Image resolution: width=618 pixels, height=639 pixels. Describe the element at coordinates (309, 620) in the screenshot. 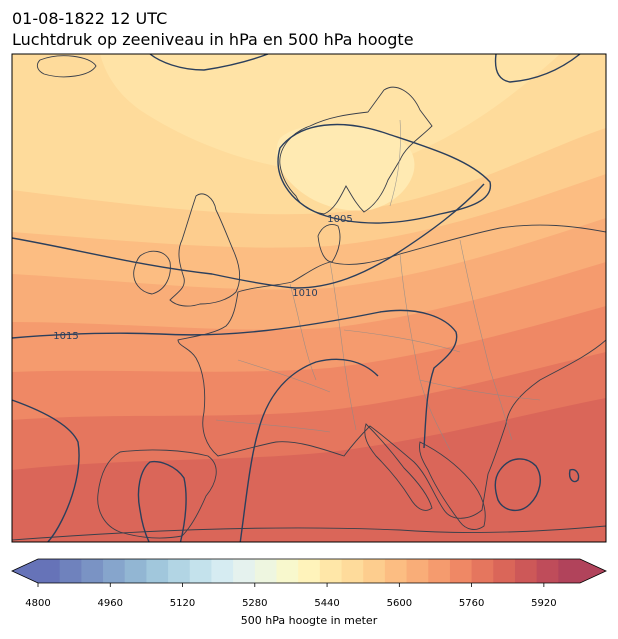

I see `colorbar-title: 500 hPa hoogte in meter` at that location.